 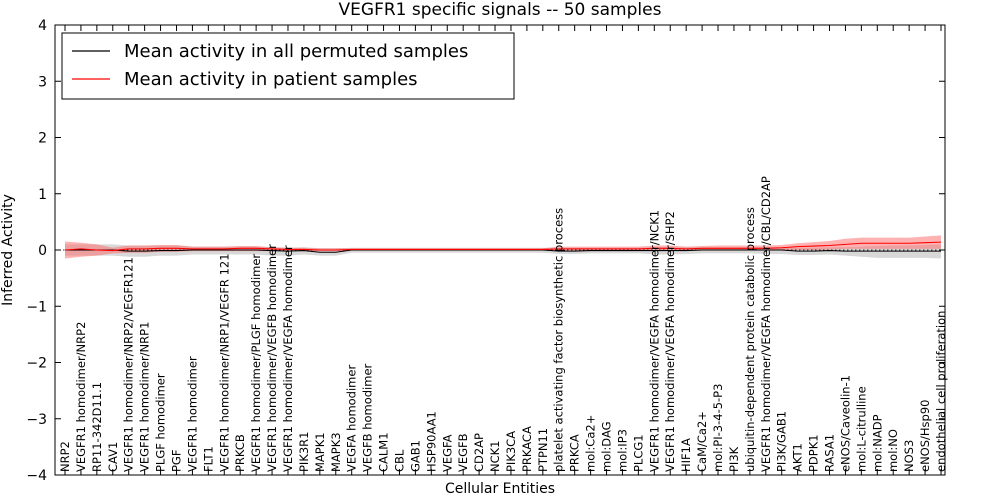 What do you see at coordinates (336, 452) in the screenshot?
I see `x-tick-label: MAPK3` at bounding box center [336, 452].